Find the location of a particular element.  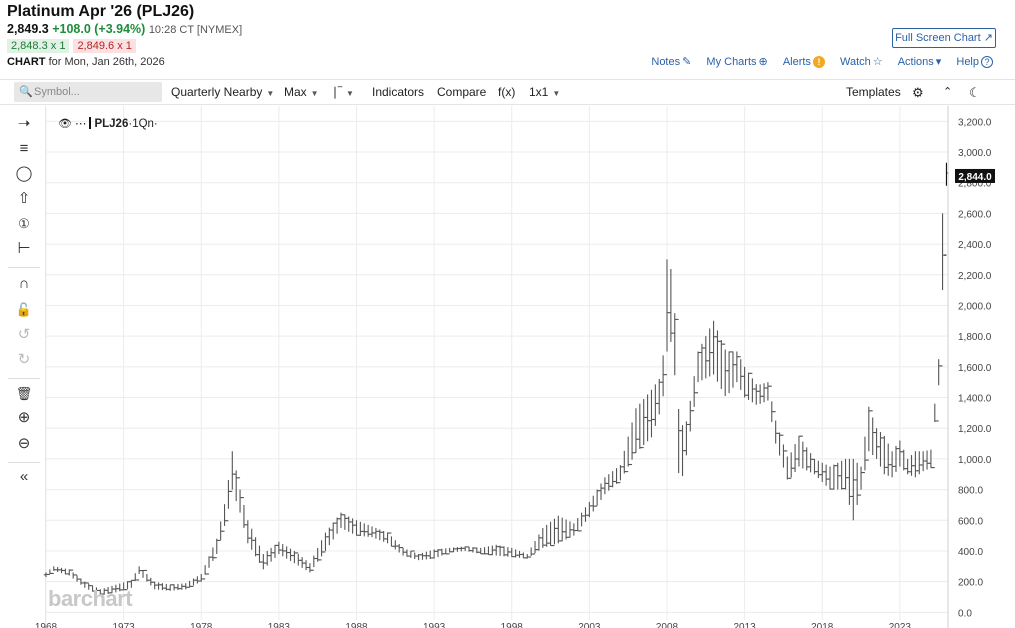

redo-icon: ↻ is located at coordinates (24, 359).